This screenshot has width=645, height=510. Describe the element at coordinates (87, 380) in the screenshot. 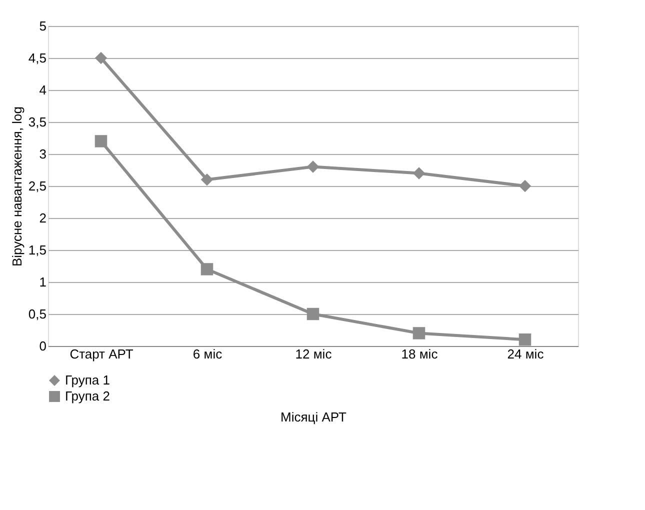

I see `legend-label: Група 1` at that location.